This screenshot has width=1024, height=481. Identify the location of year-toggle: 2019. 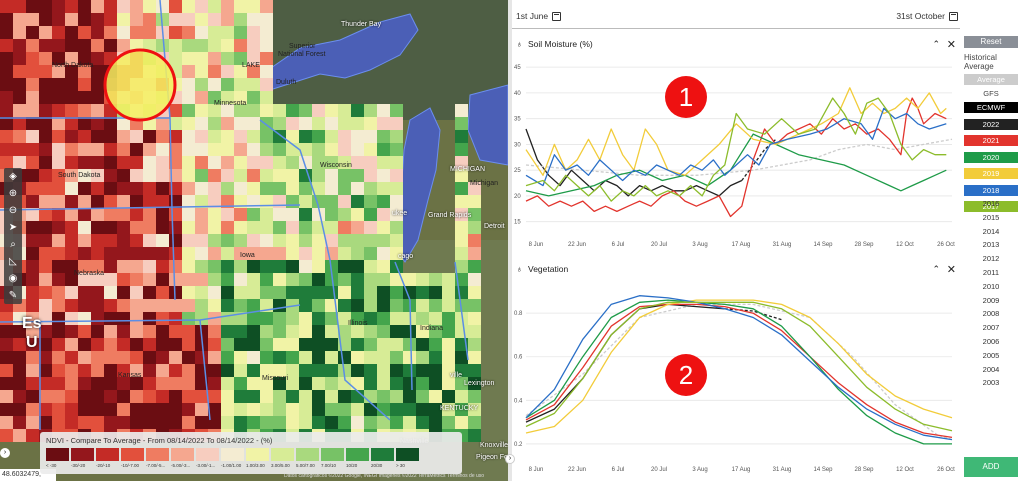
(991, 173).